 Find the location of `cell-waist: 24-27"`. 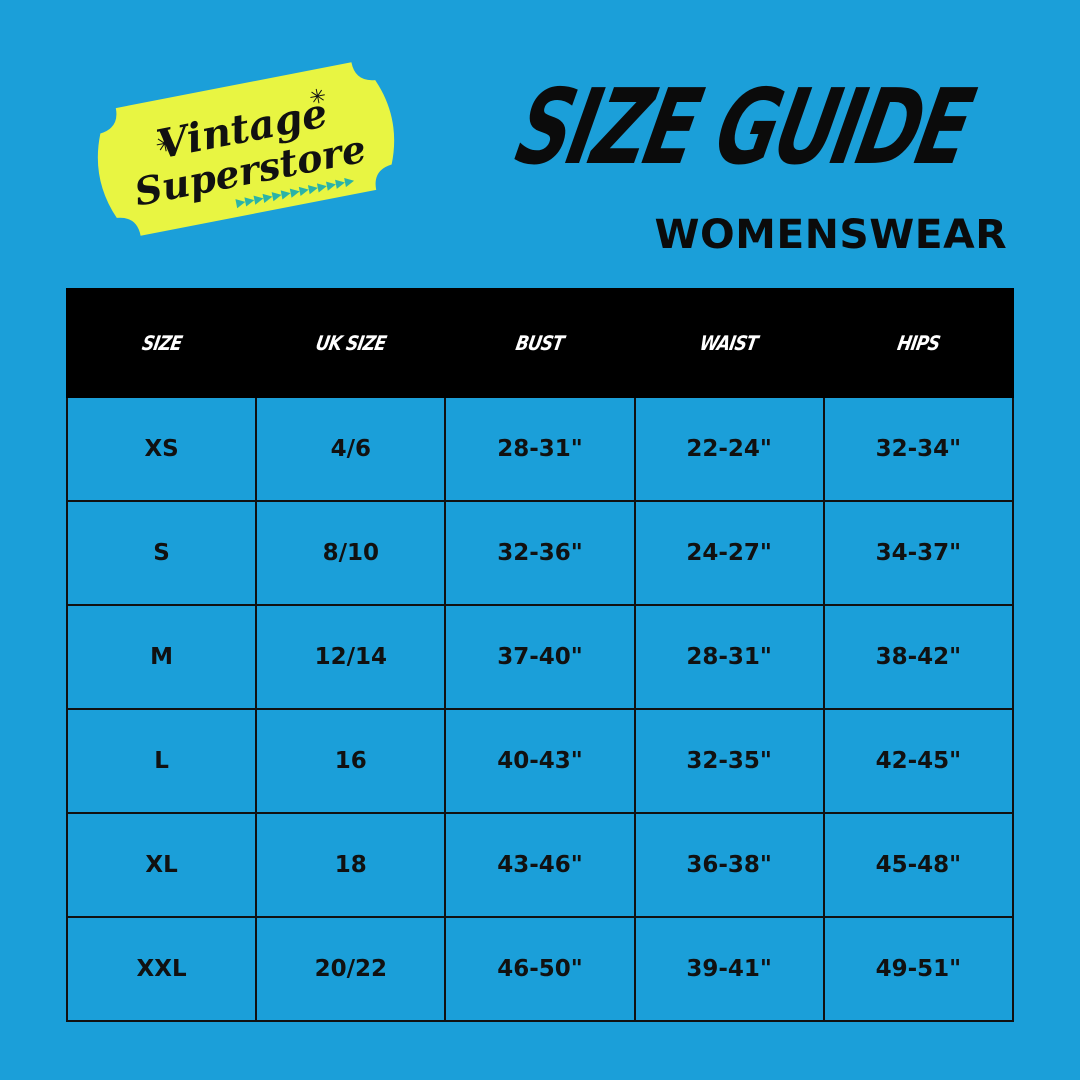

cell-waist: 24-27" is located at coordinates (729, 553).